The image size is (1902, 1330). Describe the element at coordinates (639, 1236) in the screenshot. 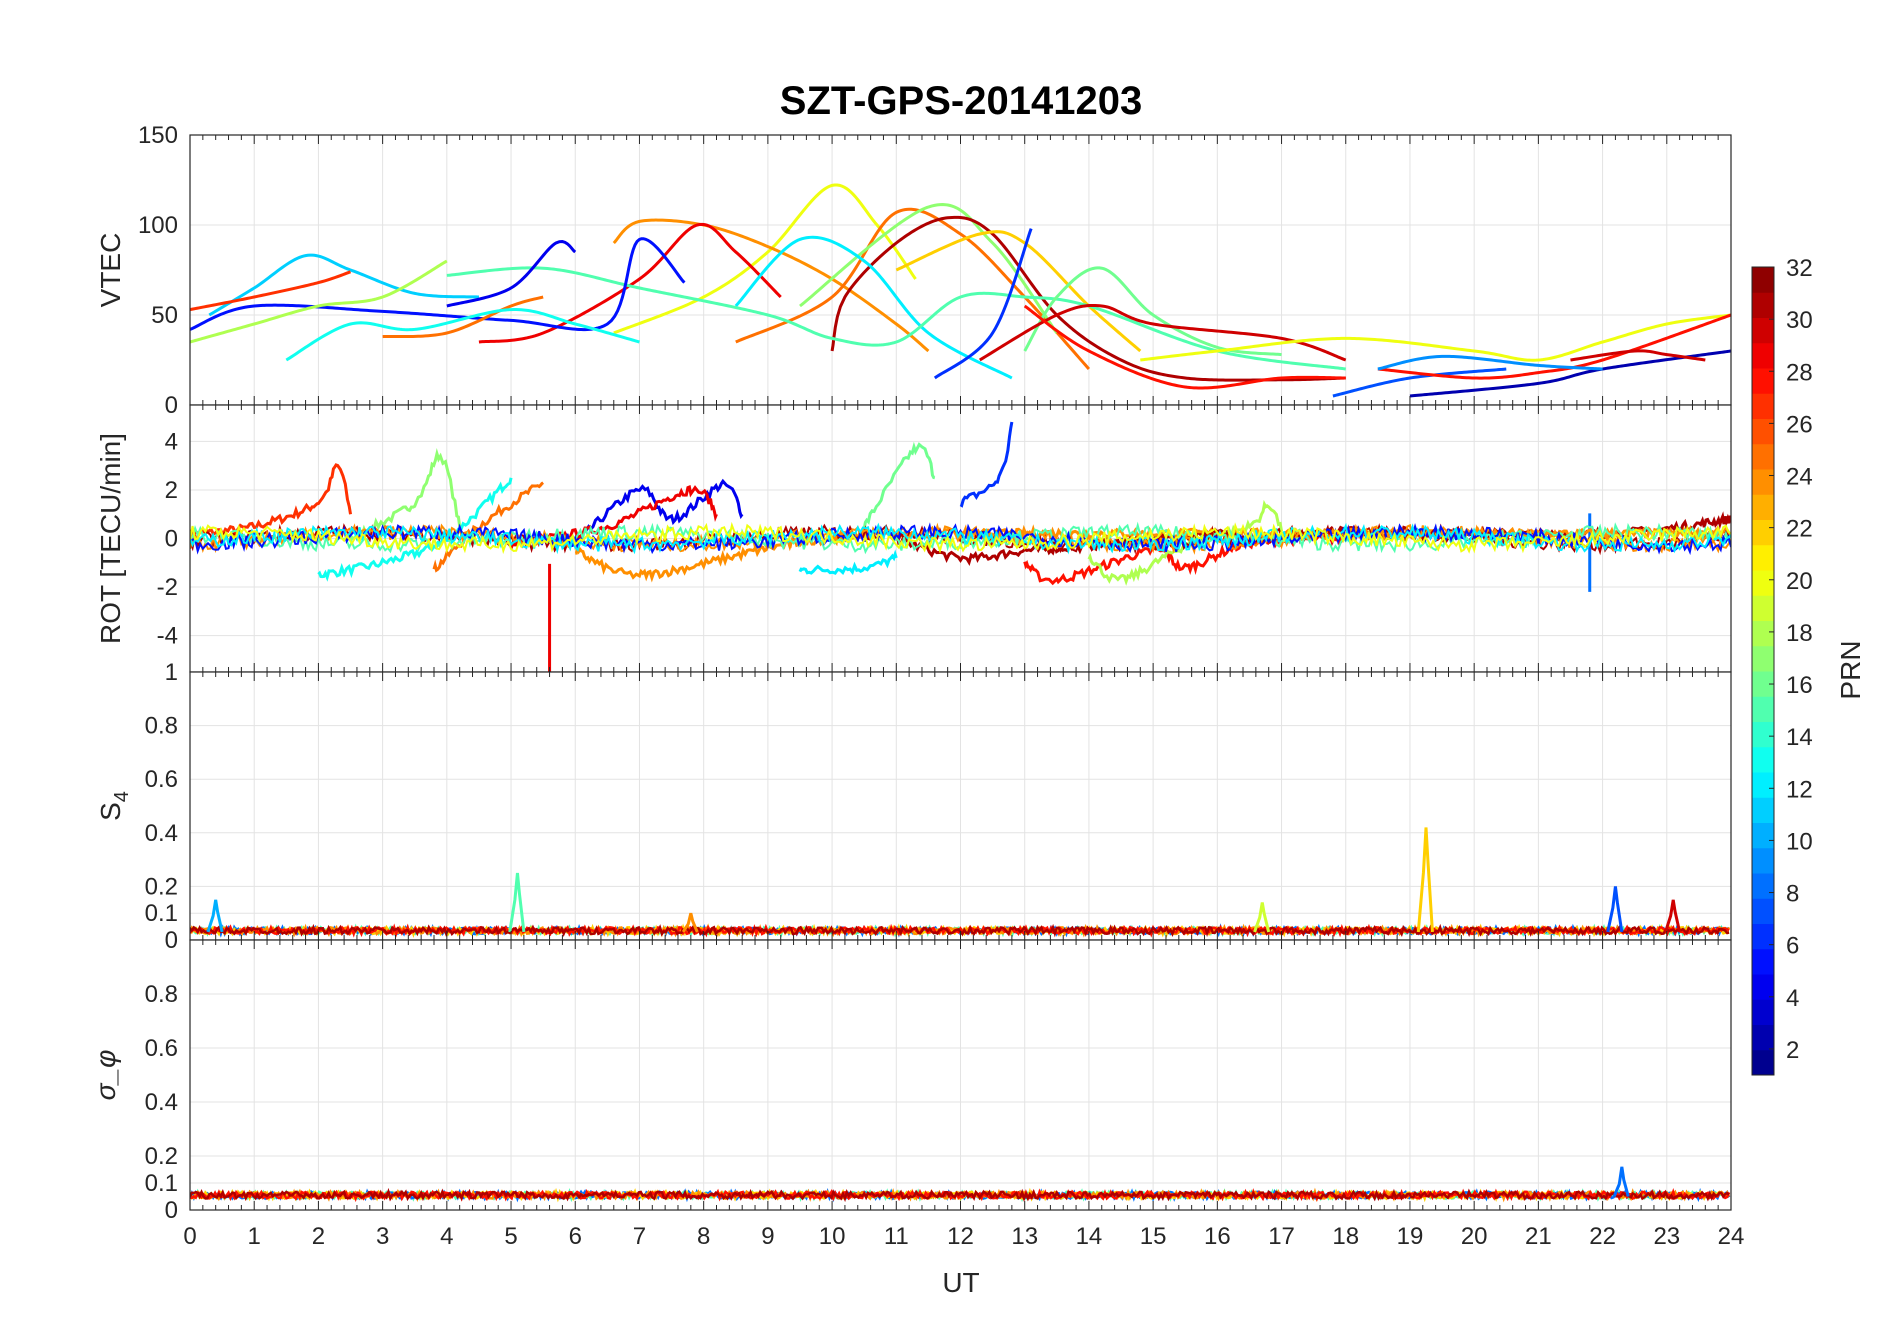

I see `x-tick-label: 7` at that location.